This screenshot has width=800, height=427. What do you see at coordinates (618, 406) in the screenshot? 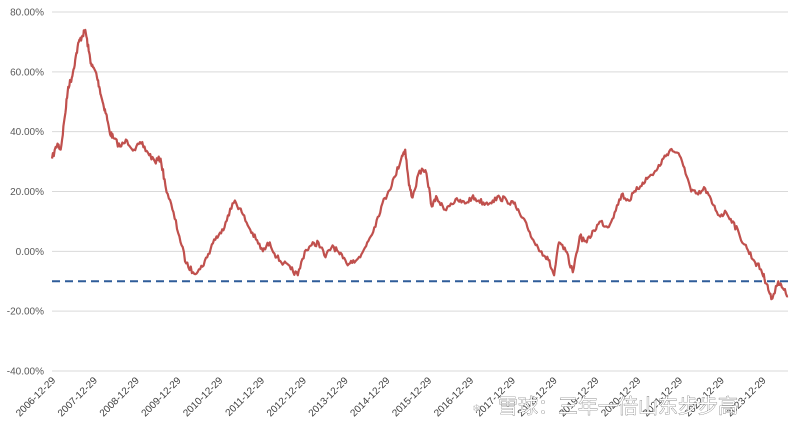
I see `watermark-text: 雪球：三年一倍山东步步高` at bounding box center [618, 406].